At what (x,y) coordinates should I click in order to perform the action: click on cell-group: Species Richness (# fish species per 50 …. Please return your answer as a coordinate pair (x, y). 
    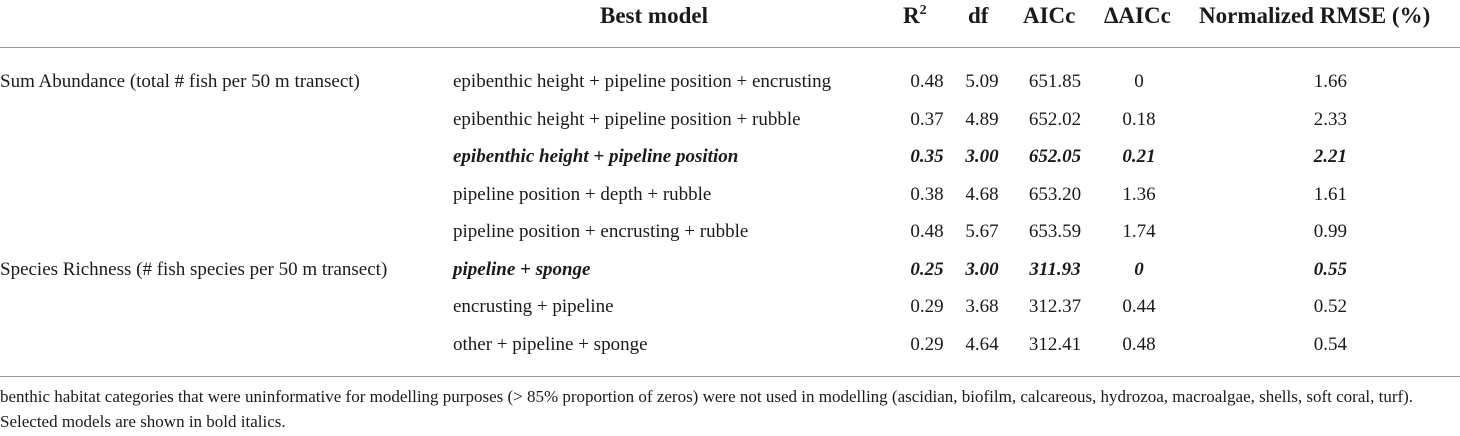
    Looking at the image, I should click on (194, 269).